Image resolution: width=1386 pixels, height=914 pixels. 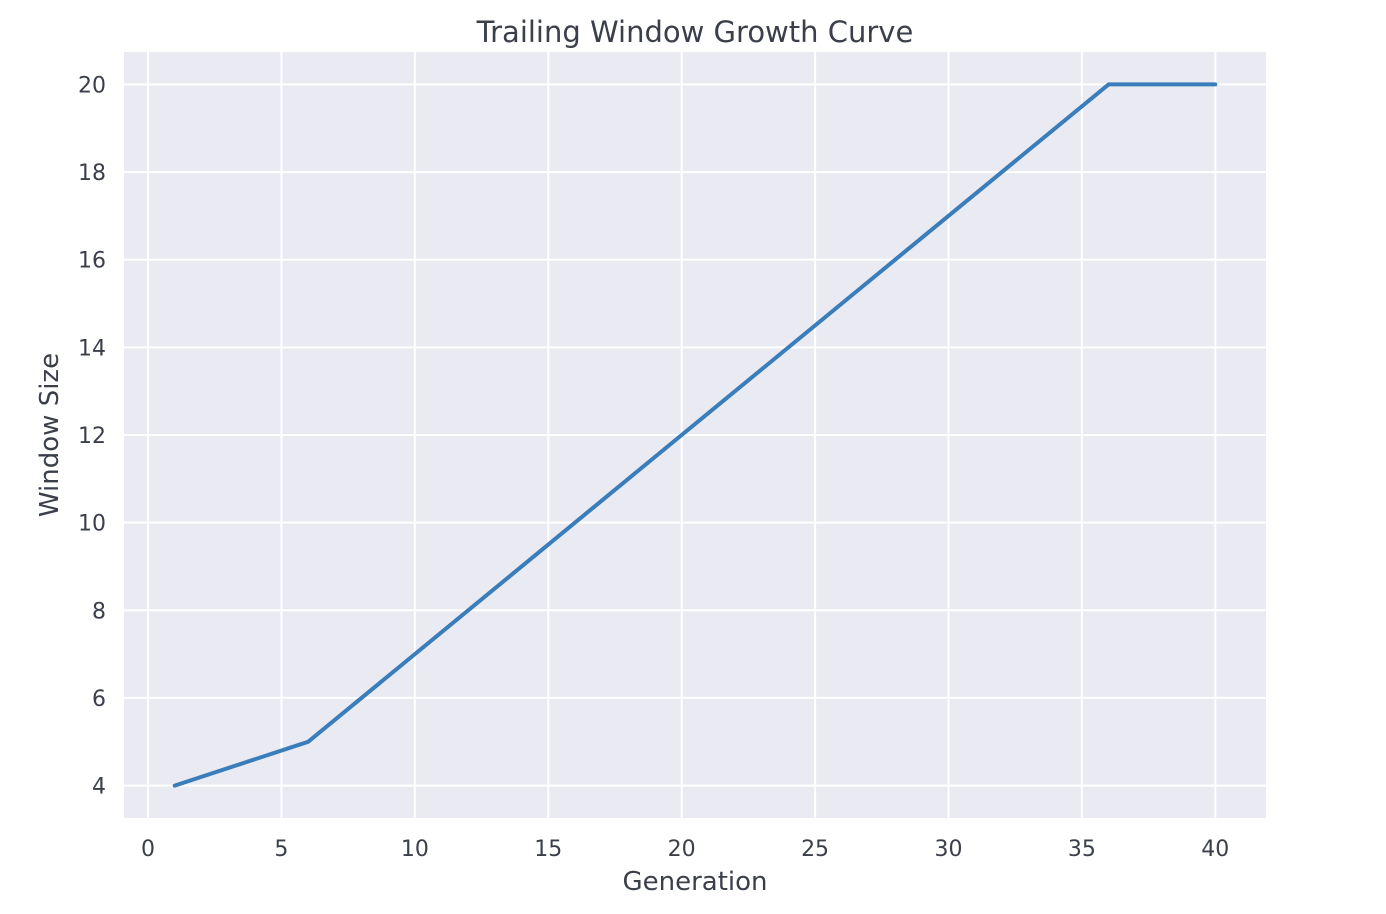 I want to click on x-tick-label: 25, so click(x=815, y=849).